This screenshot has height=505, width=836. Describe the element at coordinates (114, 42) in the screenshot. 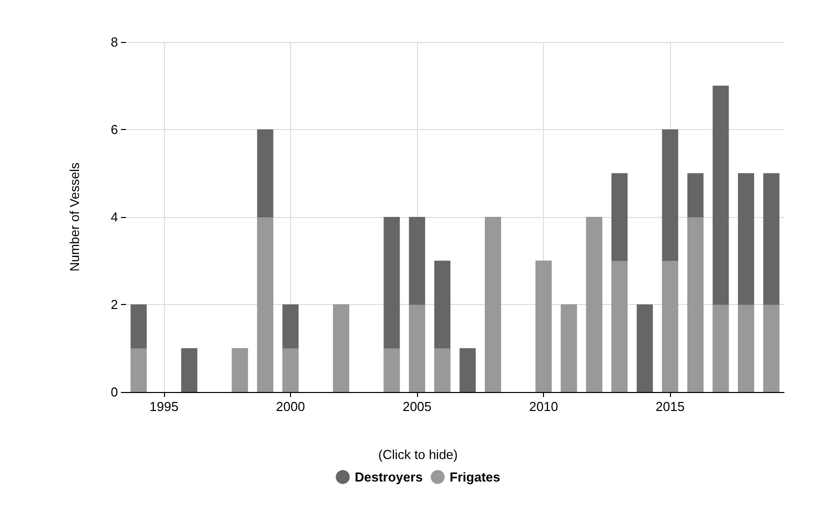

I see `y-tick-label: 8` at that location.